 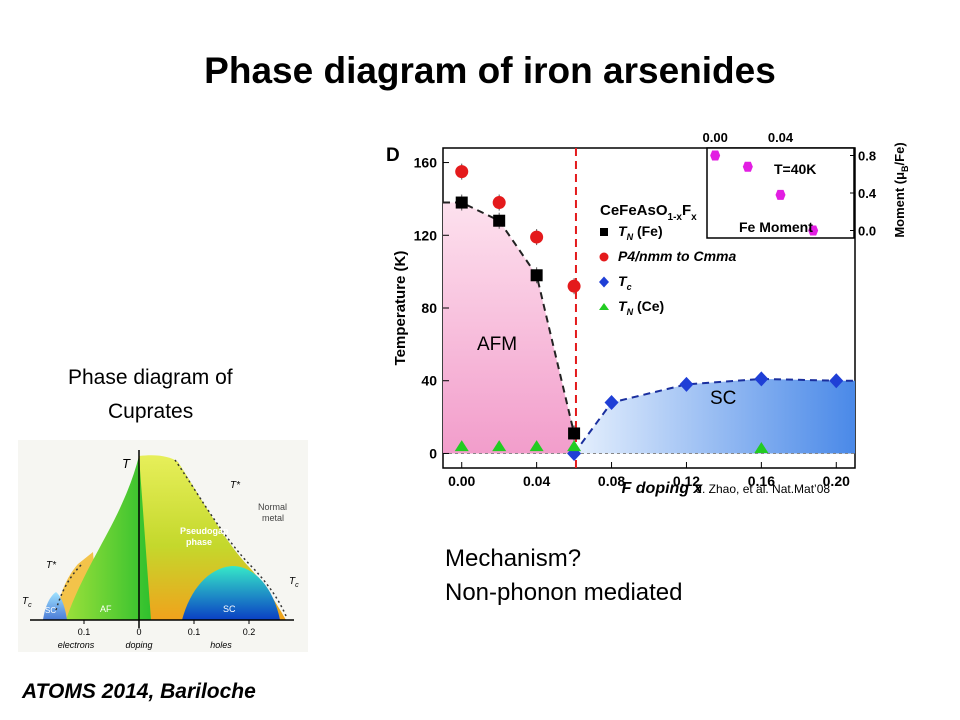 I want to click on cuprate-label-tstar: T*, so click(x=235, y=485).